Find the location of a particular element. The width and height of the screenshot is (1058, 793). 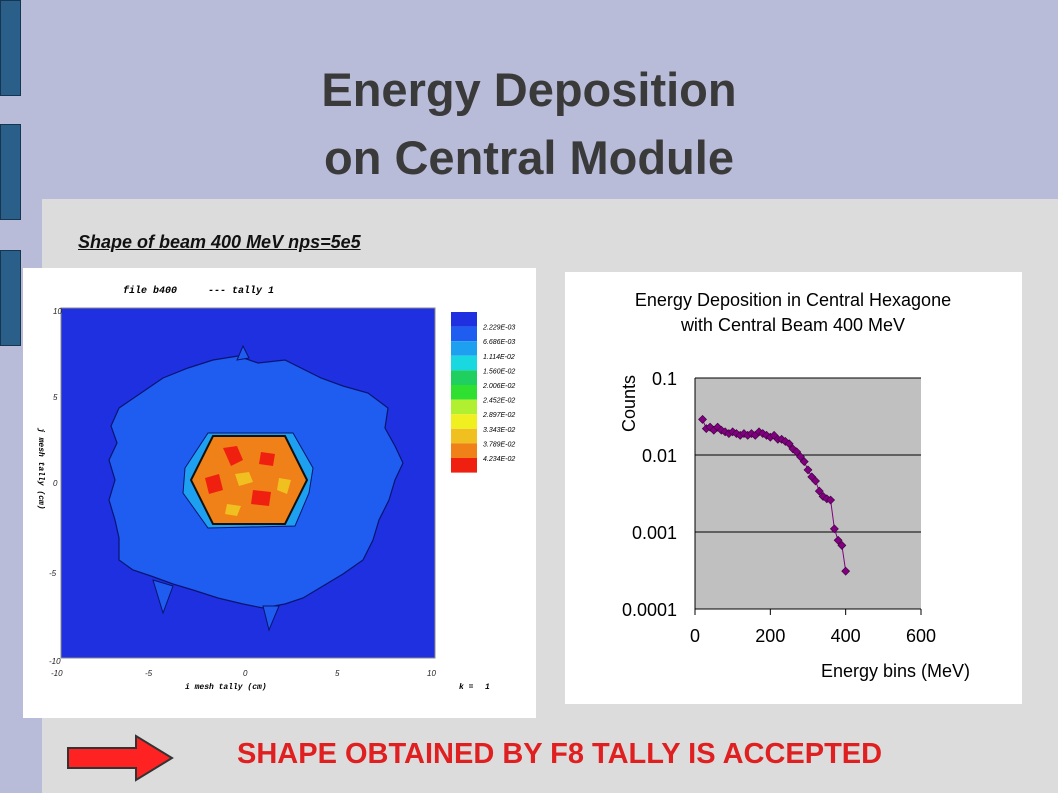

chart-ylabel: Counts is located at coordinates (629, 403).